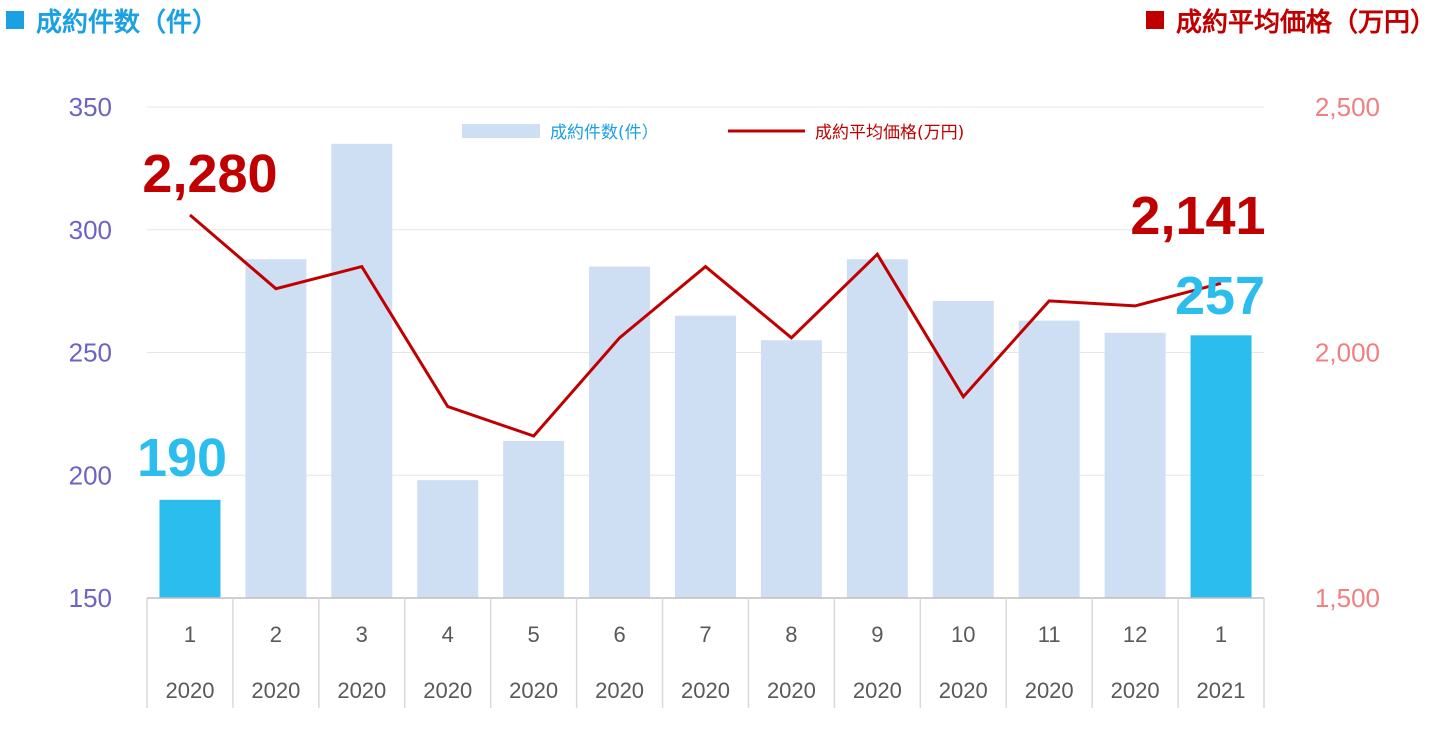 Image resolution: width=1440 pixels, height=738 pixels. What do you see at coordinates (1135, 634) in the screenshot?
I see `x-month-label: 12` at bounding box center [1135, 634].